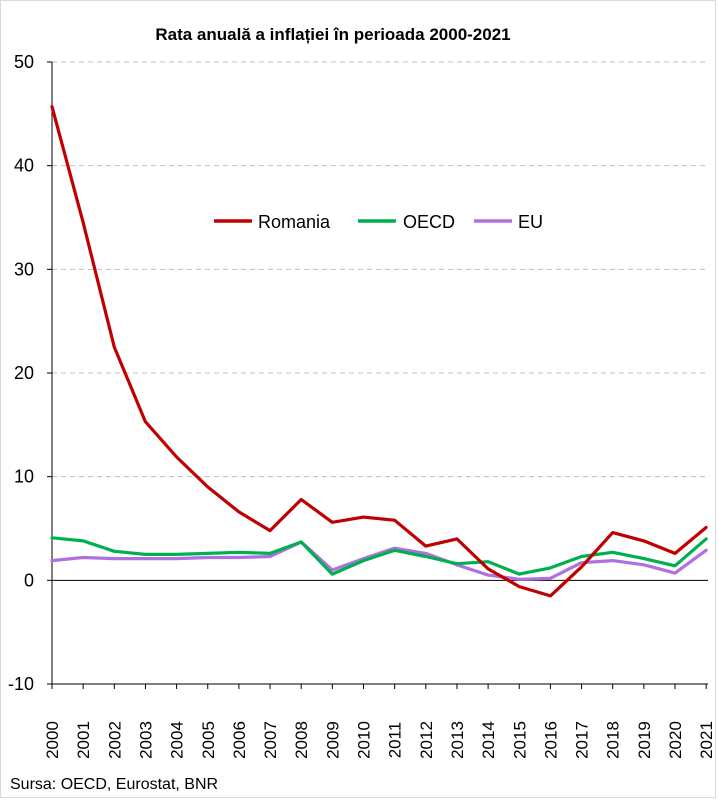 This screenshot has width=718, height=800. I want to click on x-tick-label: 2020, so click(675, 740).